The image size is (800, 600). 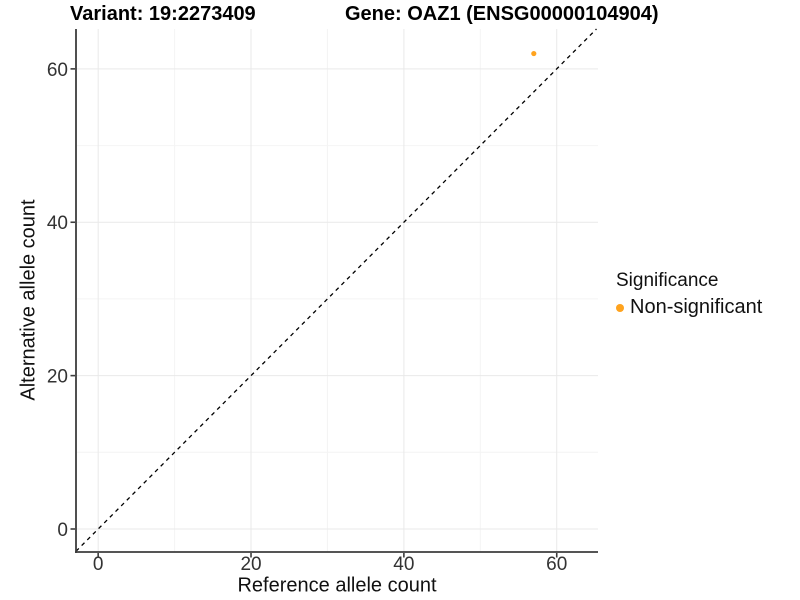 What do you see at coordinates (57, 223) in the screenshot?
I see `y-tick-label: 40` at bounding box center [57, 223].